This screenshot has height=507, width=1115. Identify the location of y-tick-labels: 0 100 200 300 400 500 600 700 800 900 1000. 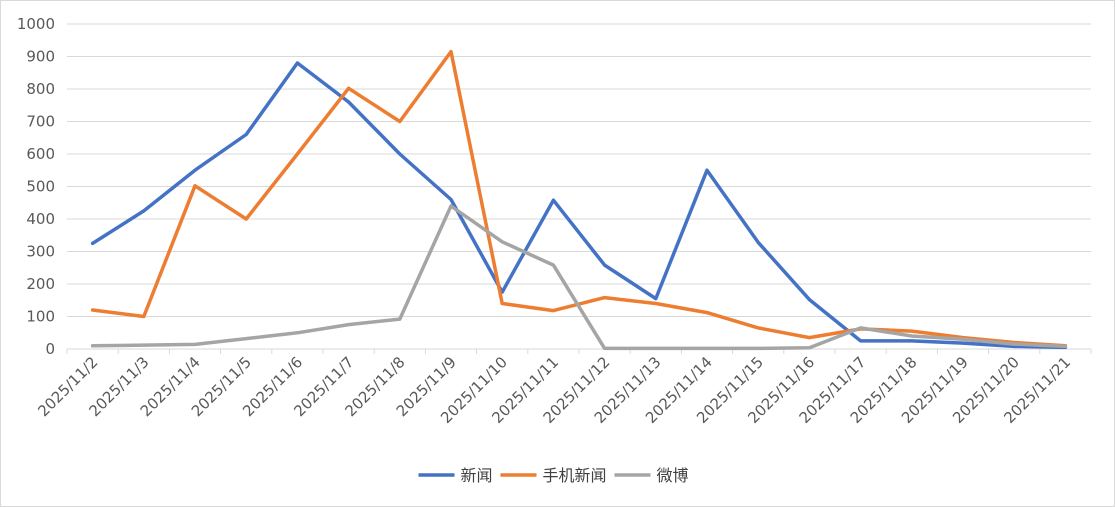
(36, 186).